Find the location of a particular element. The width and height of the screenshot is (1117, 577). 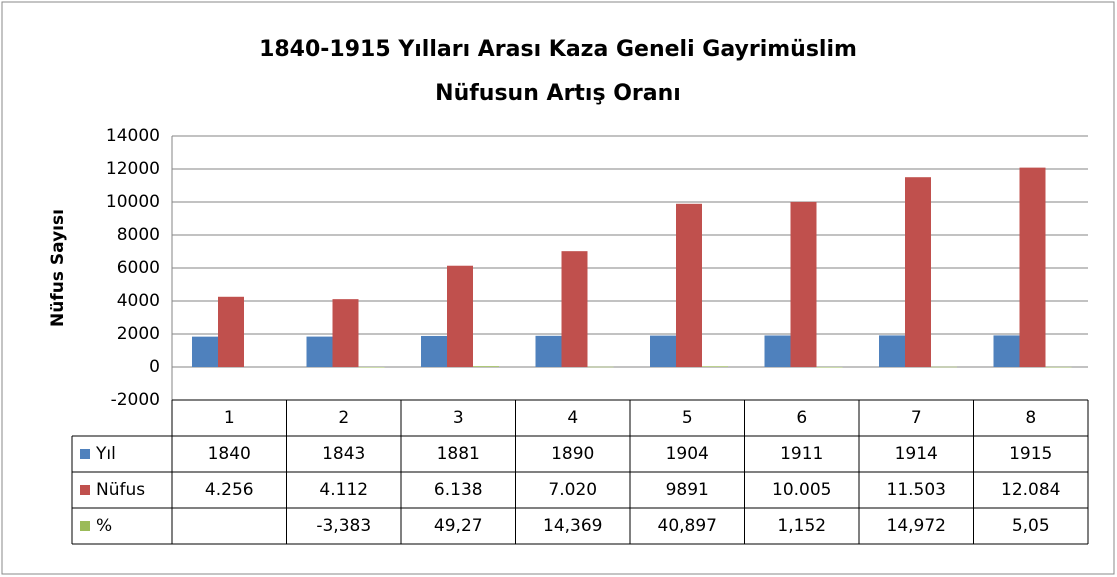

y-tick-label: 8000 is located at coordinates (138, 235).